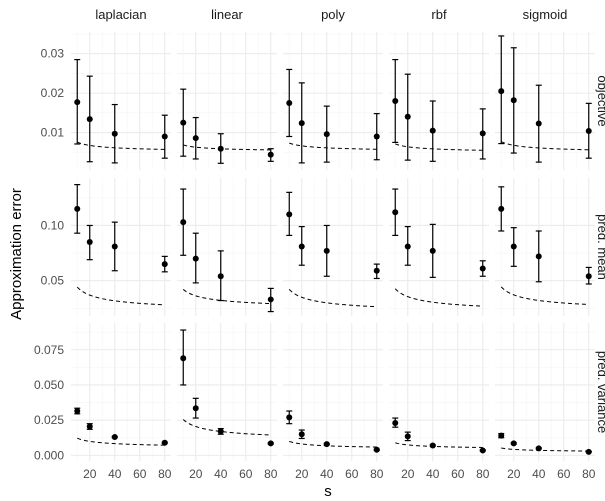  Describe the element at coordinates (545, 14) in the screenshot. I see `column-strip-label-sigmoid: sigmoid` at that location.